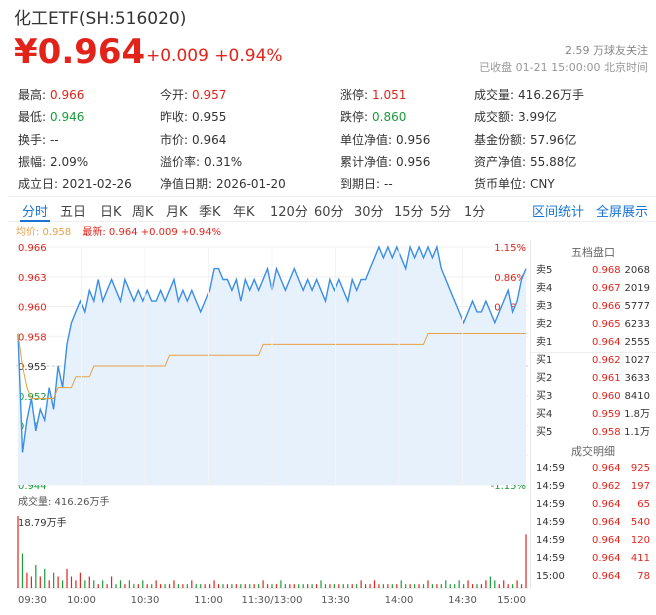 This screenshot has height=615, width=656. Describe the element at coordinates (67, 117) in the screenshot. I see `stat-value: 0.946` at that location.